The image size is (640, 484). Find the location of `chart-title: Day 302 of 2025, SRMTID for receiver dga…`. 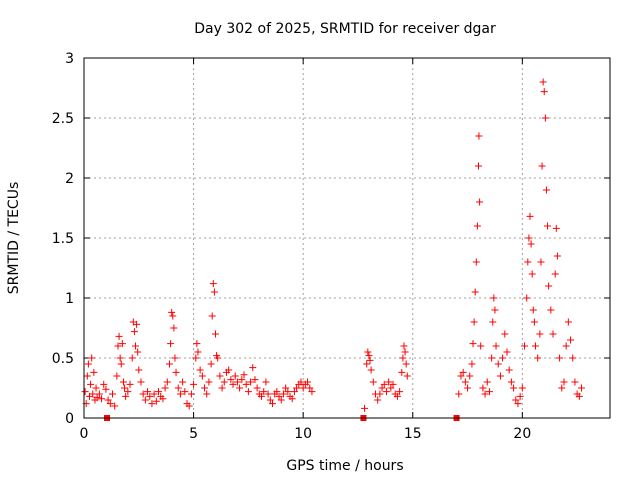

chart-title: Day 302 of 2025, SRMTID for receiver dga… is located at coordinates (345, 29).